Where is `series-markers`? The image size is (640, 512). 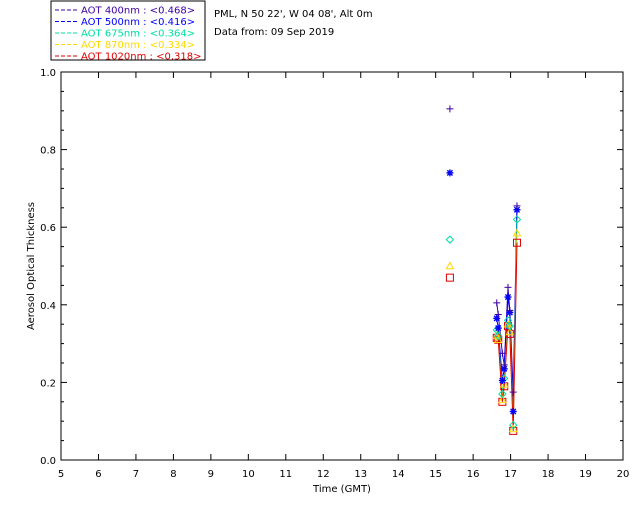 series-markers is located at coordinates (483, 270).